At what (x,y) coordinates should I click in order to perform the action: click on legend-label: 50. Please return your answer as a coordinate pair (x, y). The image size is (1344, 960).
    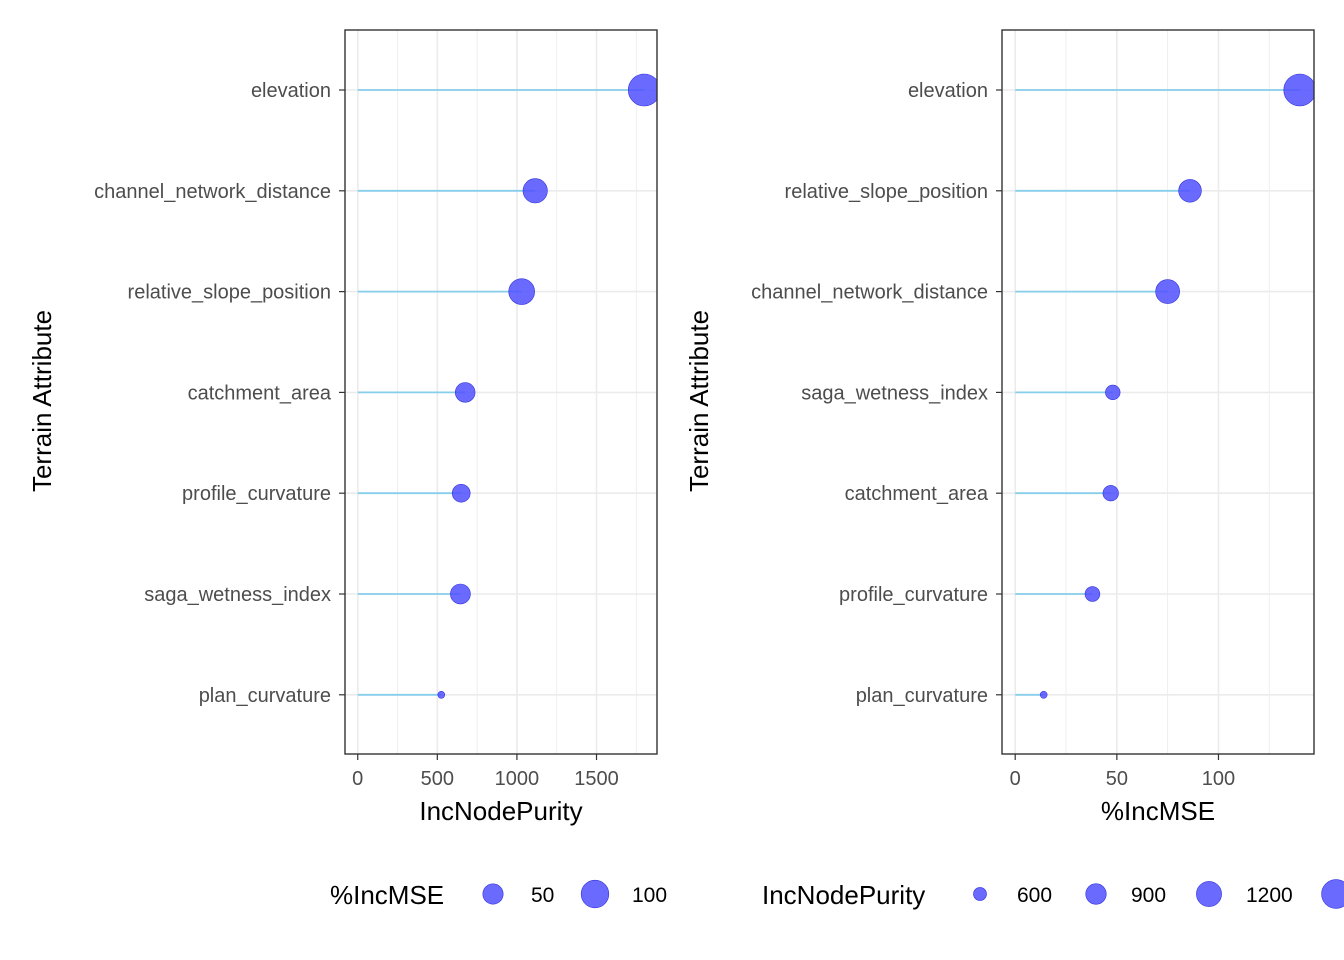
    Looking at the image, I should click on (542, 895).